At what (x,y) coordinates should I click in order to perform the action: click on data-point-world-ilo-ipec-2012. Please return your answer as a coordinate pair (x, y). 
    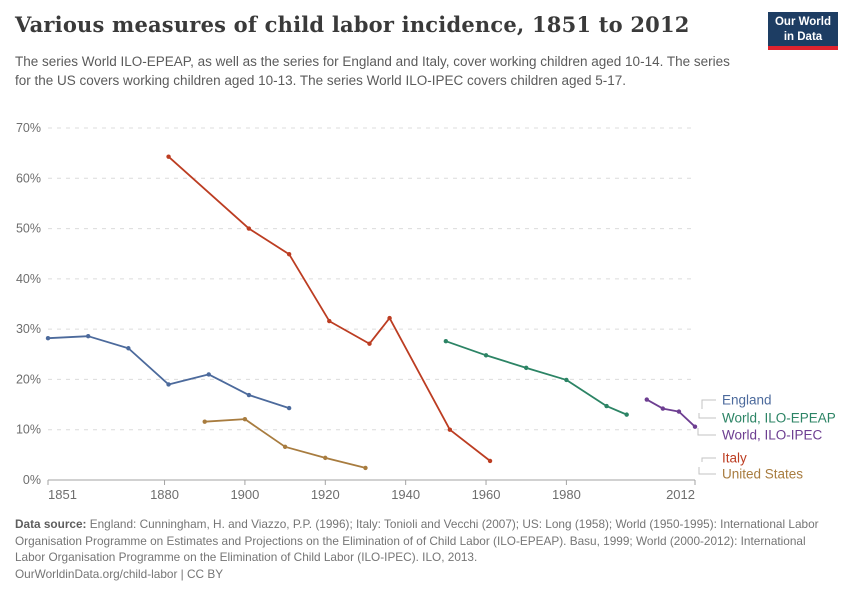
    Looking at the image, I should click on (695, 426).